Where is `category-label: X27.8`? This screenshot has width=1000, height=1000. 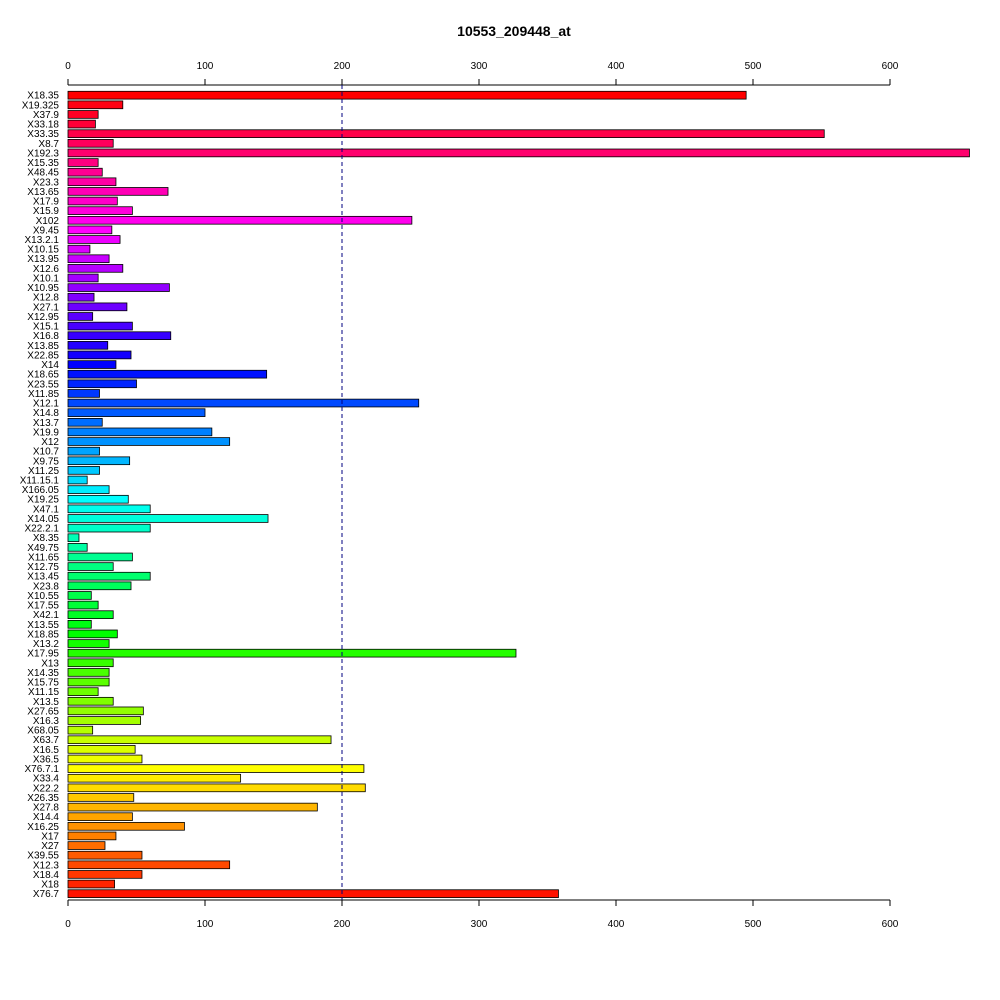 category-label: X27.8 is located at coordinates (46, 808).